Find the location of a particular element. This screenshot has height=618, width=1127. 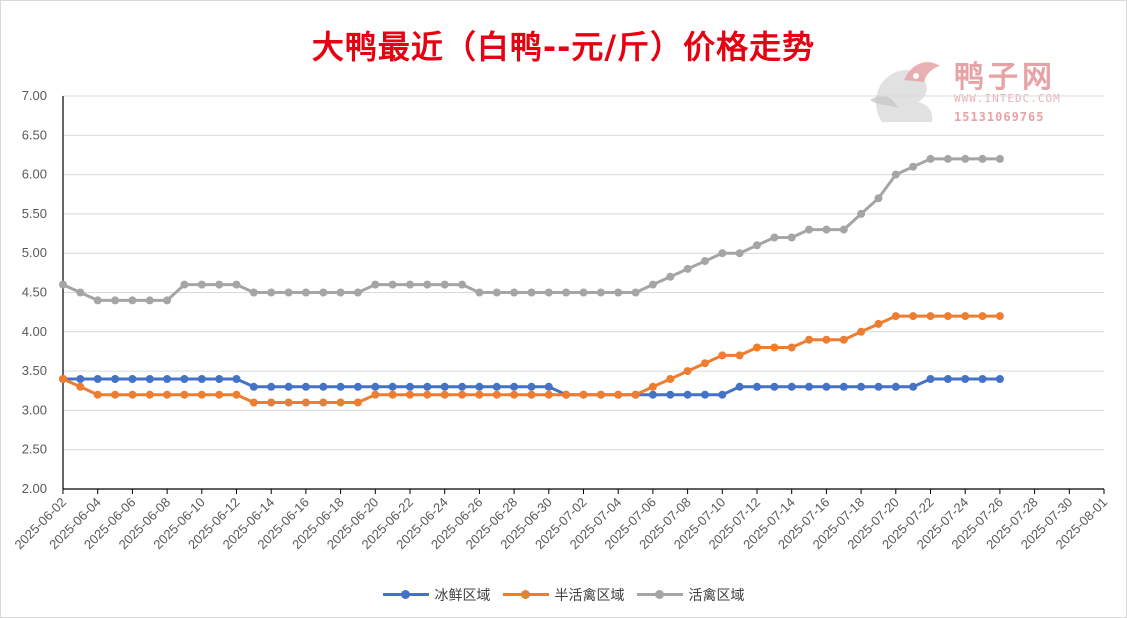

legend-label: 半活禽区域 is located at coordinates (589, 595).